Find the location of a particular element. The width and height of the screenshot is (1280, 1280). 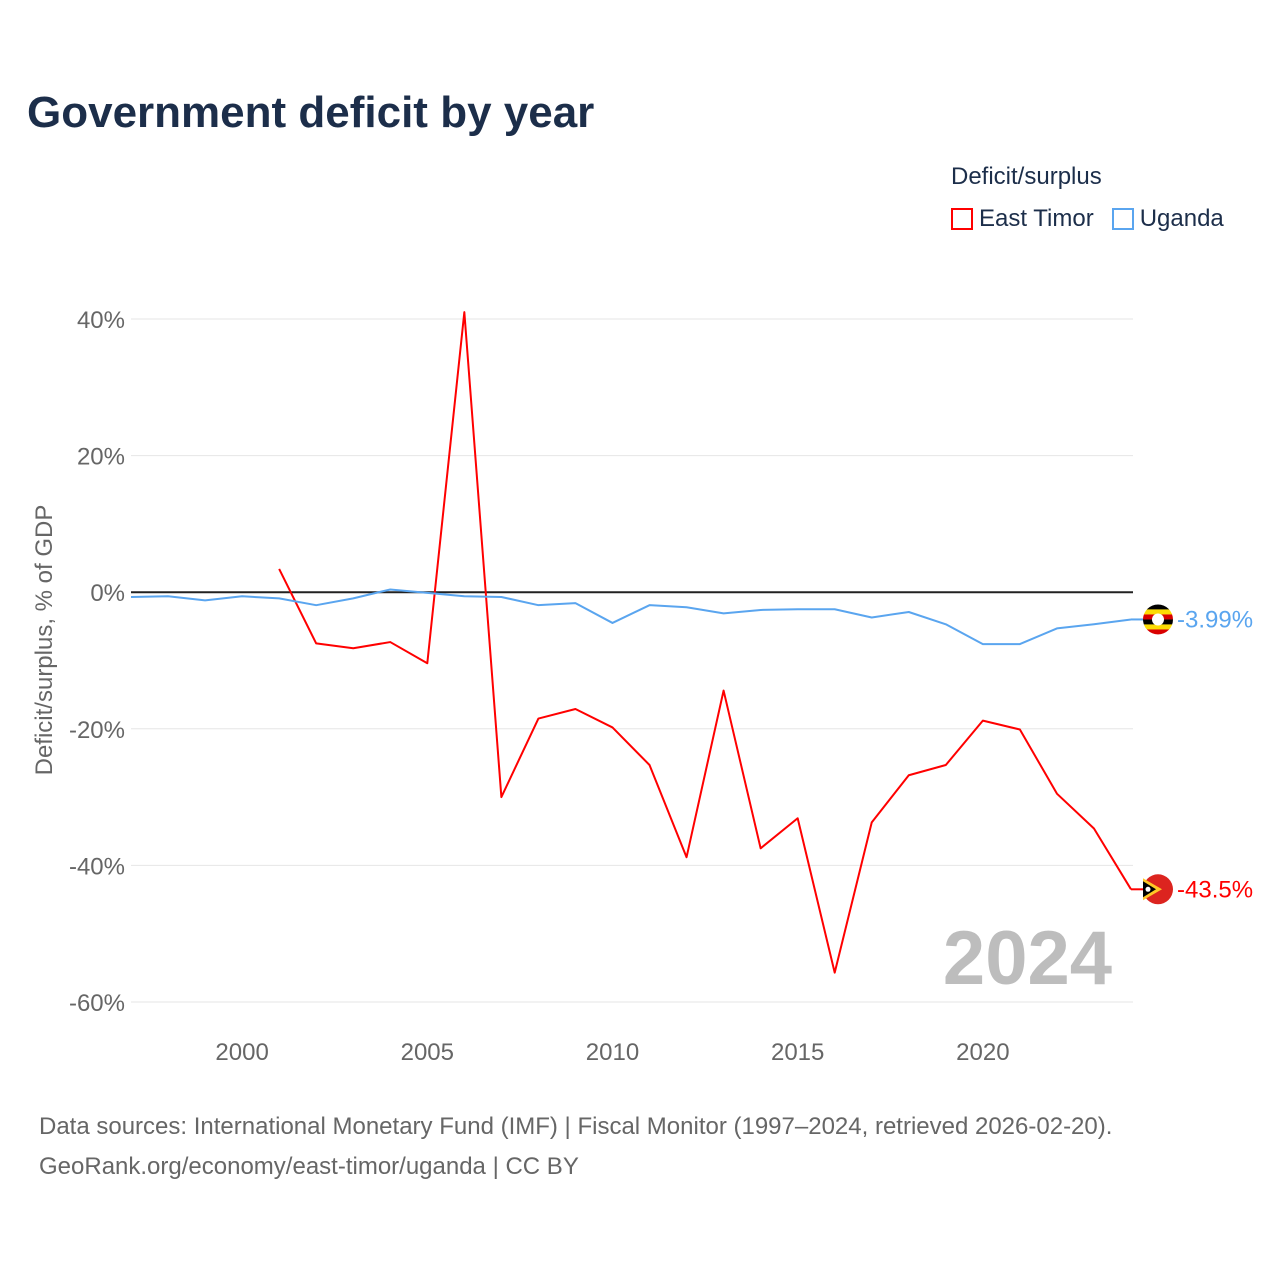

chart-title: Government deficit by year is located at coordinates (311, 112).